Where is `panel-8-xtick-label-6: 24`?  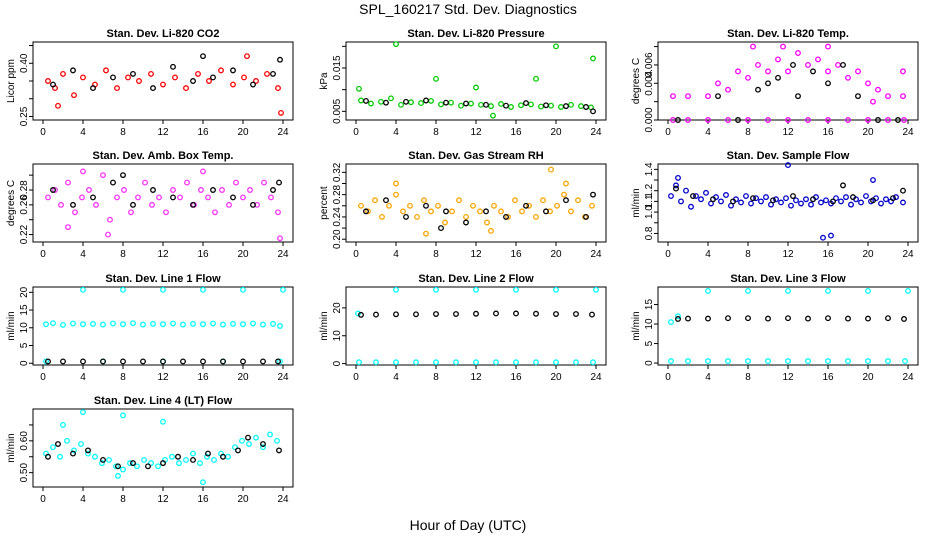 panel-8-xtick-label-6: 24 is located at coordinates (596, 377).